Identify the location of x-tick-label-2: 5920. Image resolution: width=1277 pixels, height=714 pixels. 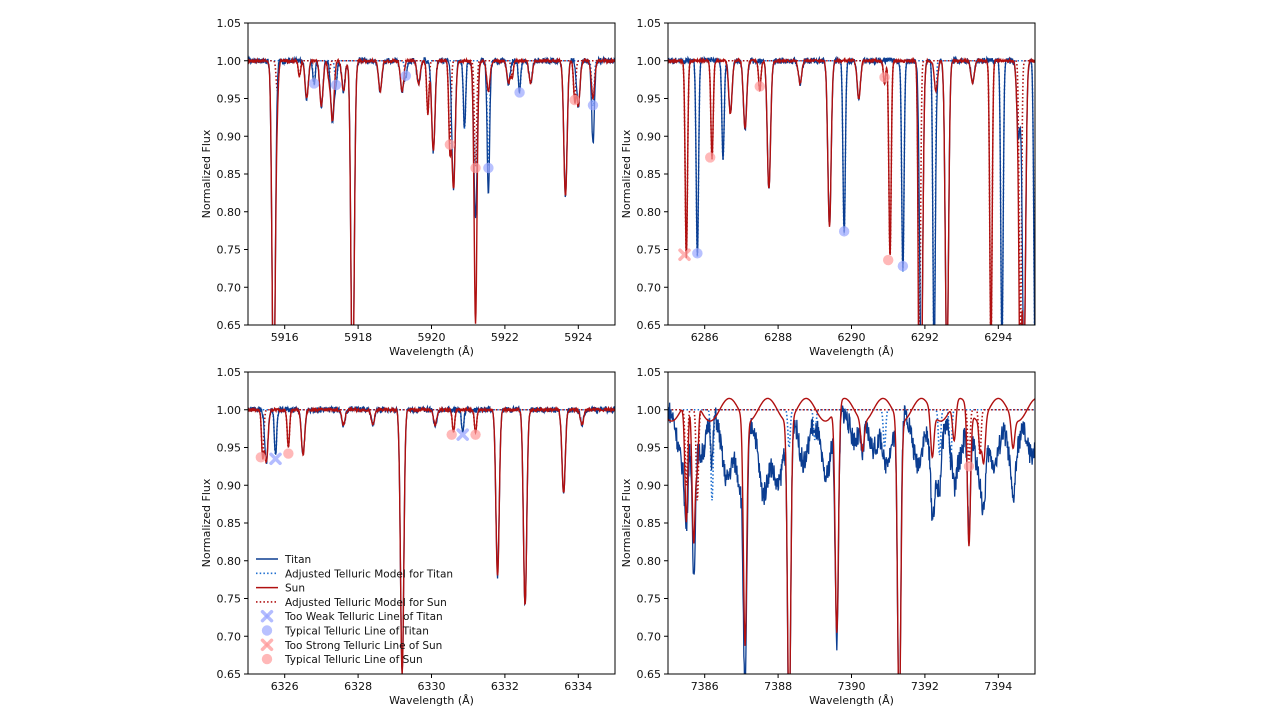
(432, 337).